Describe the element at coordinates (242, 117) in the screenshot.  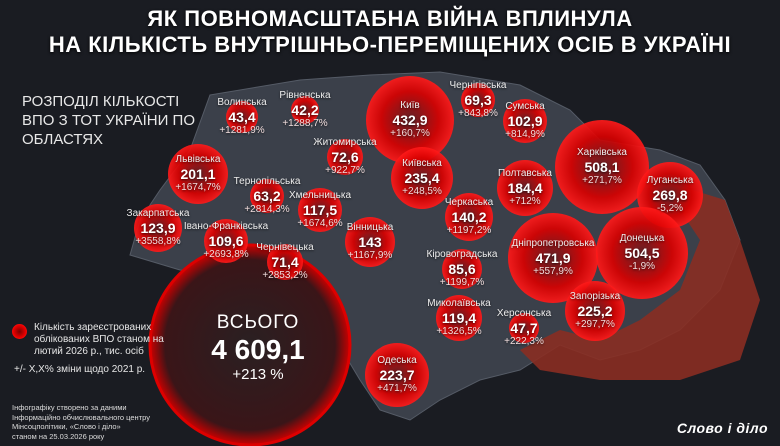
I see `region-value: 43,4` at that location.